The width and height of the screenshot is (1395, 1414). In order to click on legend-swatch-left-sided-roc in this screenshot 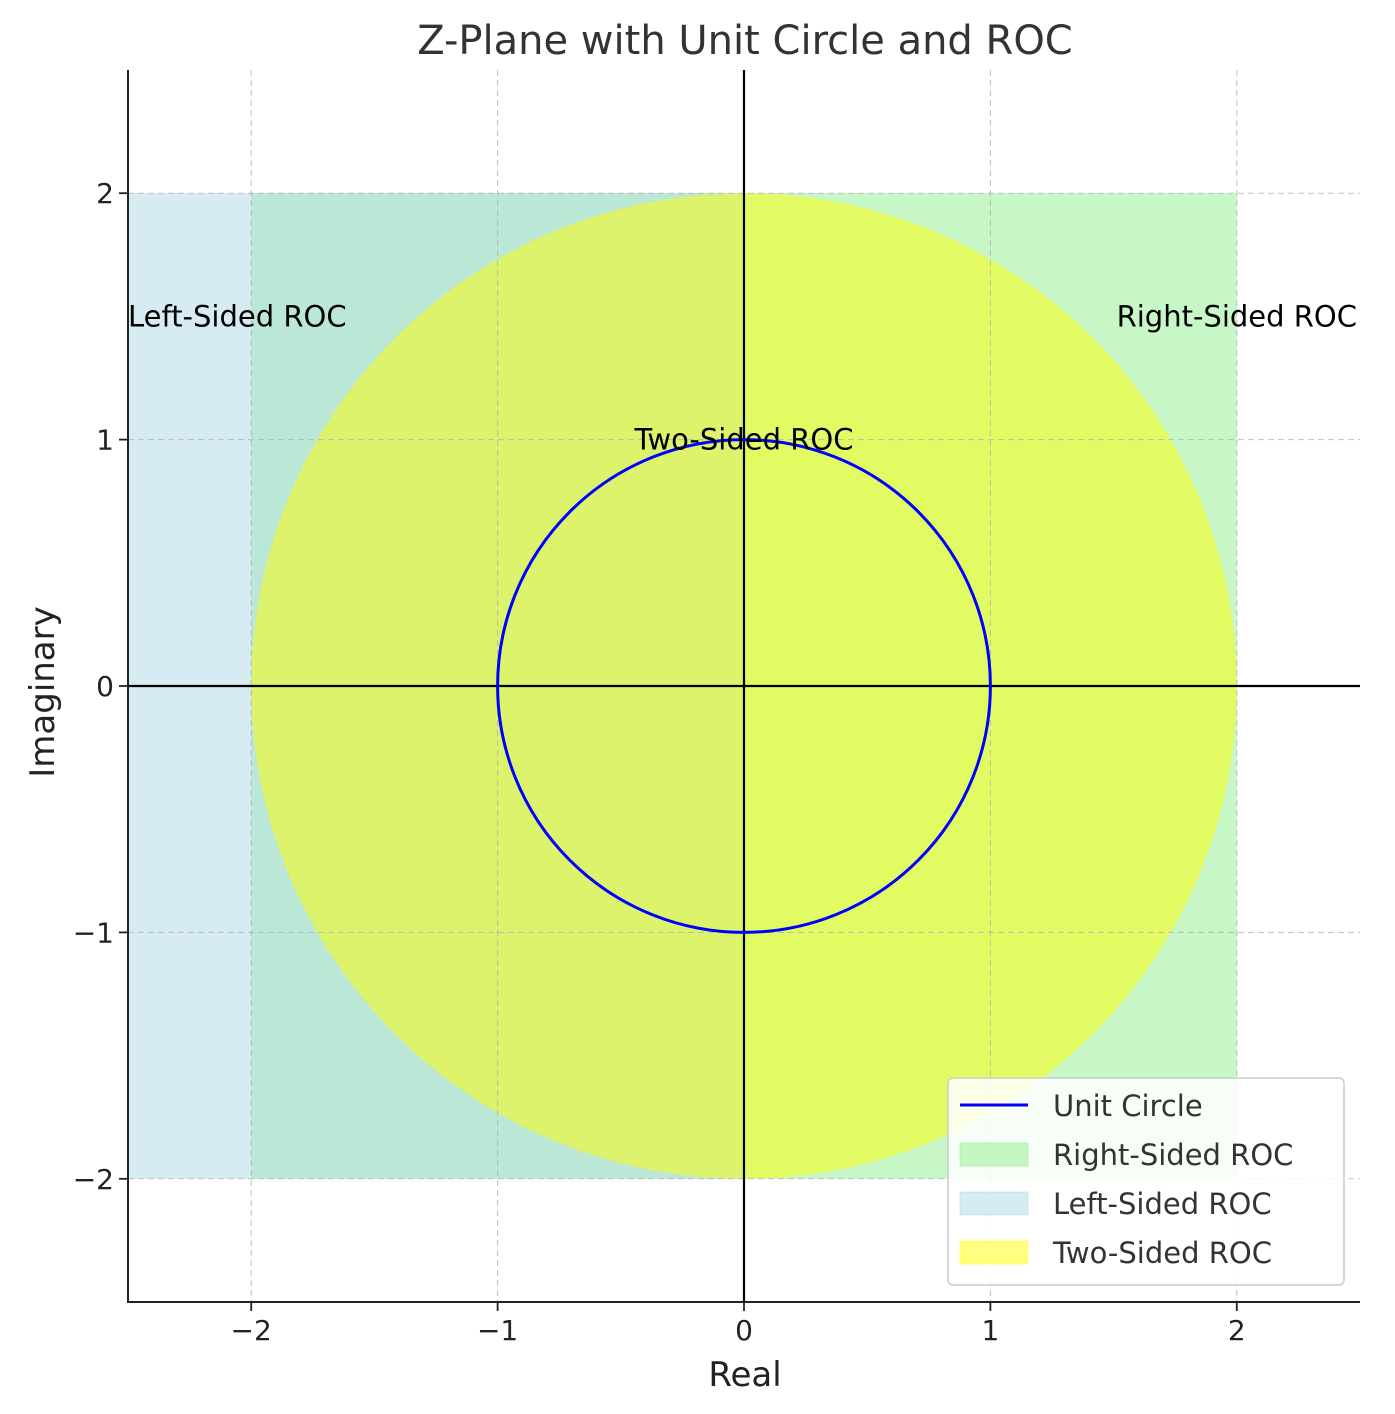, I will do `click(994, 1203)`.